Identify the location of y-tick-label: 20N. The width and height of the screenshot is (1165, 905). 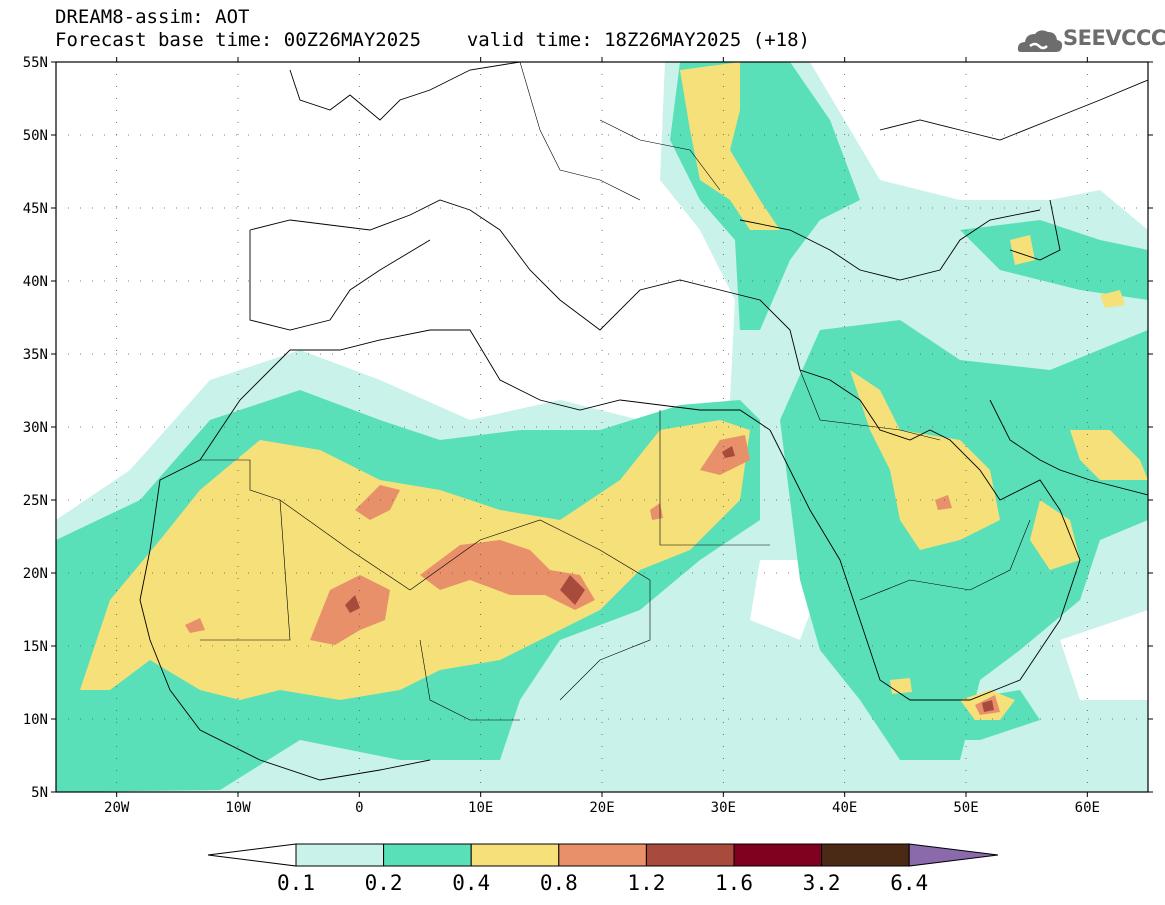
(35, 574).